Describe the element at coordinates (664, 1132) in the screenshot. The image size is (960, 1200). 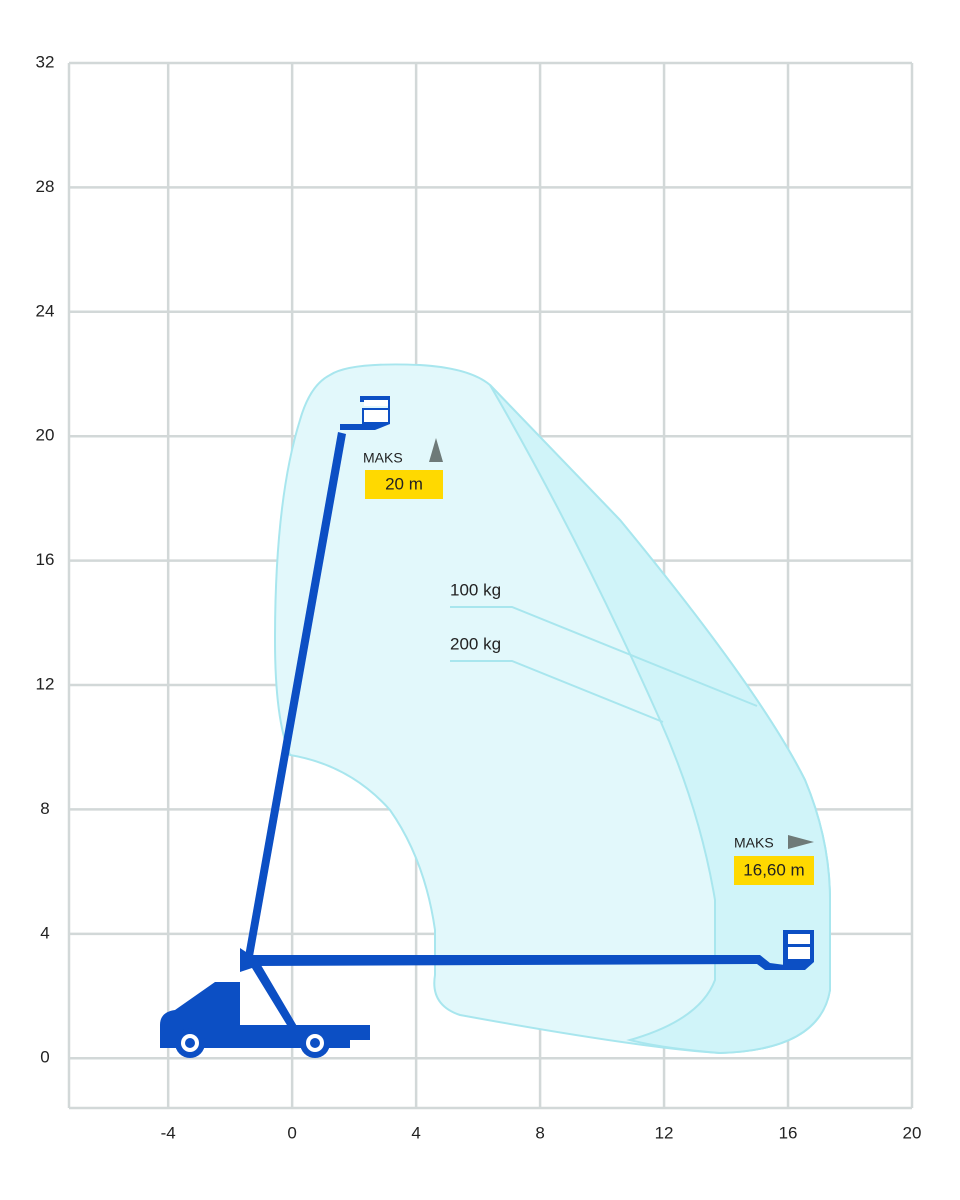
I see `x-tick-label: 12` at that location.